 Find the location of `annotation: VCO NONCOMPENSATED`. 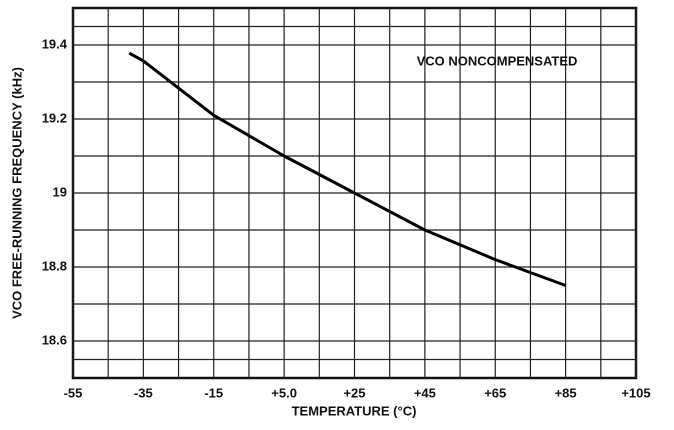

annotation: VCO NONCOMPENSATED is located at coordinates (497, 60).